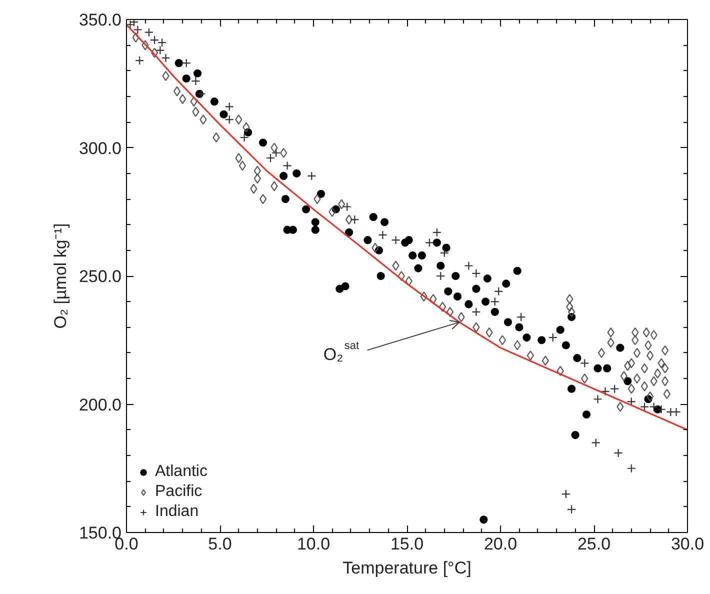 The height and width of the screenshot is (594, 710). Describe the element at coordinates (100, 20) in the screenshot. I see `y-tick-label: 350.0` at that location.